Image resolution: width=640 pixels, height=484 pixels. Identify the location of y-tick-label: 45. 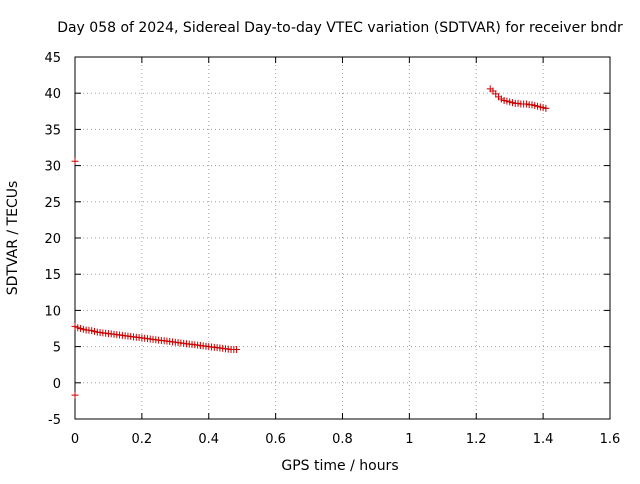
(52, 58).